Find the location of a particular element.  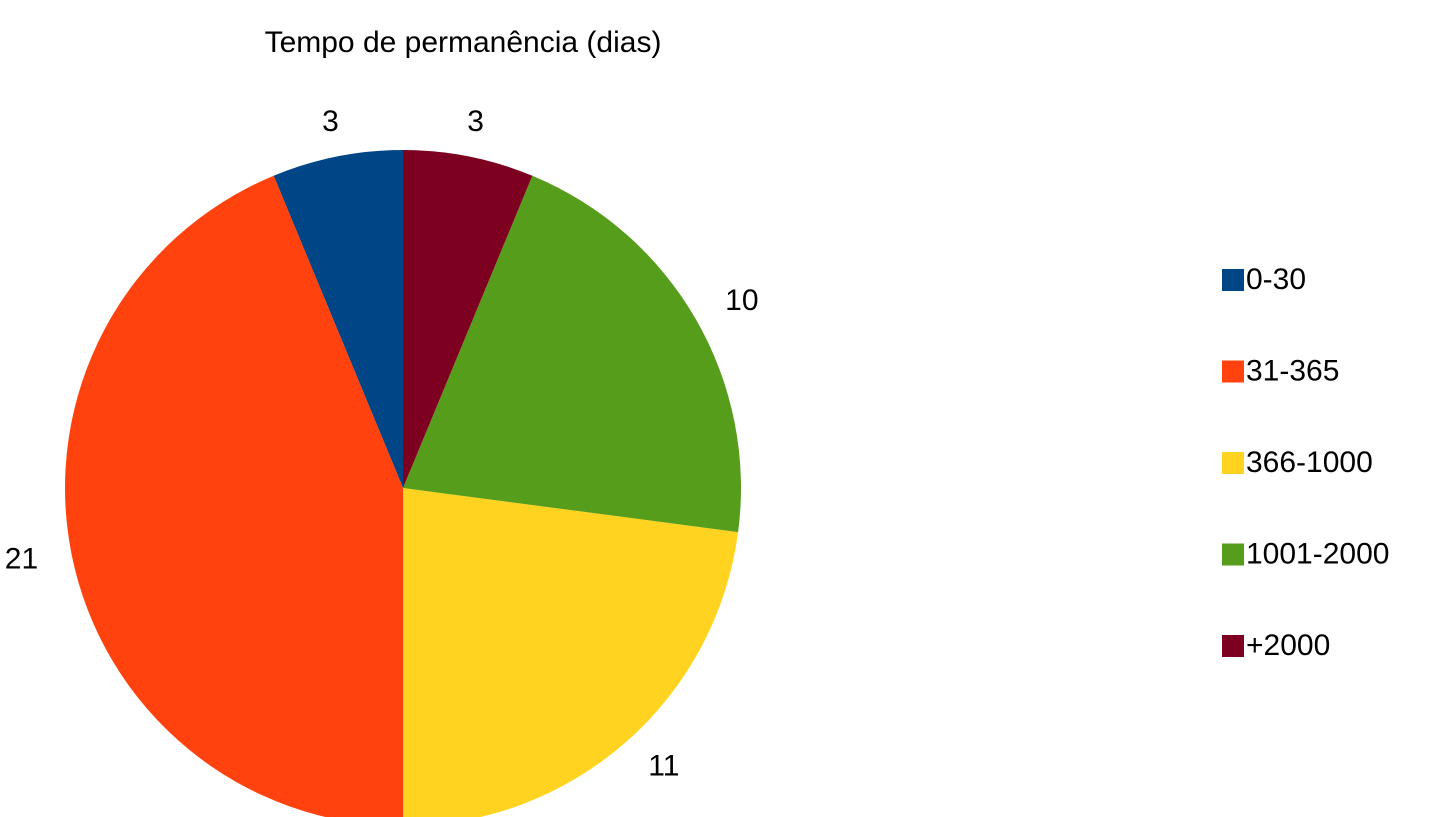

legend-label: 1001-2000 is located at coordinates (1317, 553).